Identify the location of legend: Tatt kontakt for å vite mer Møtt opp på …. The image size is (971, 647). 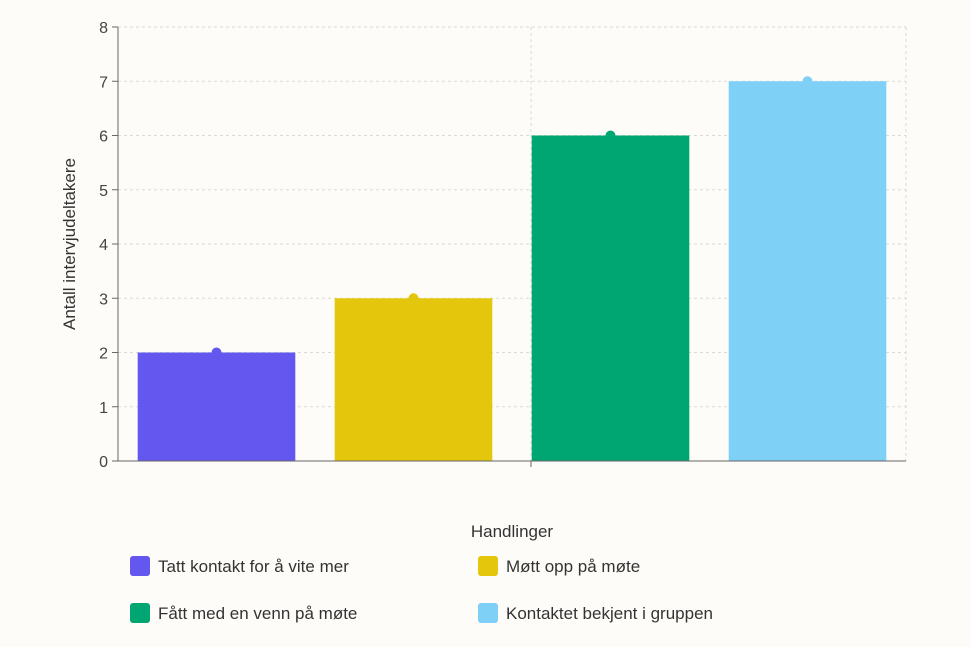
(421, 589).